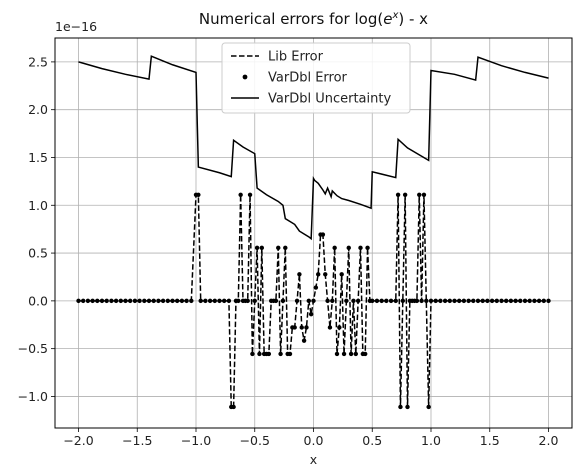 Image resolution: width=579 pixels, height=469 pixels. What do you see at coordinates (38, 300) in the screenshot?
I see `y-tick-label: 0.0` at bounding box center [38, 300].